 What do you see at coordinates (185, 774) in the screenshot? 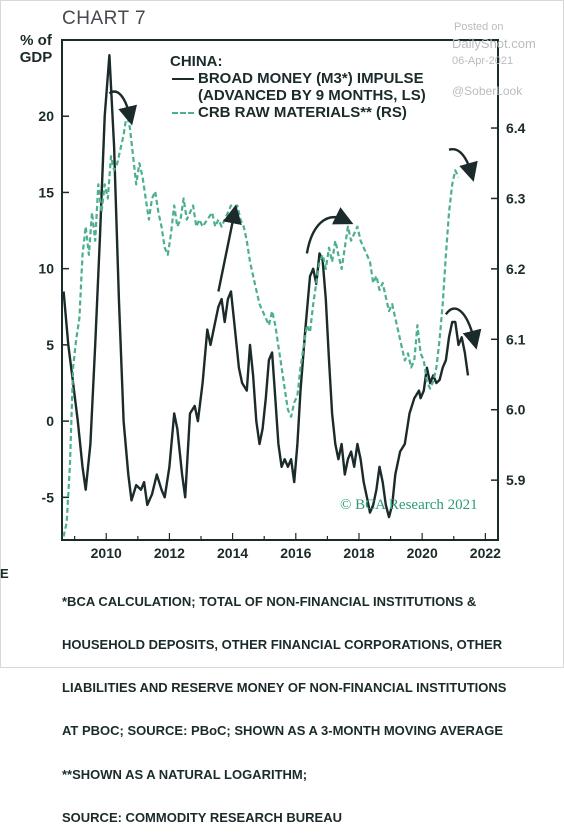
I see `footnote-line: **SHOWN AS A NATURAL LOGARITHM;` at bounding box center [185, 774].